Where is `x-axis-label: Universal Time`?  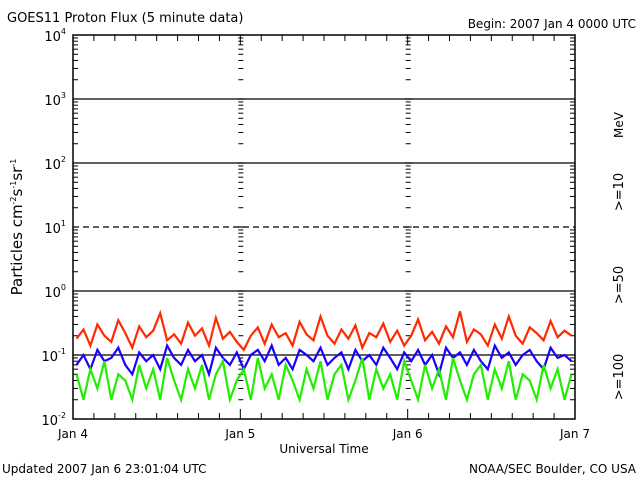
x-axis-label: Universal Time is located at coordinates (323, 449).